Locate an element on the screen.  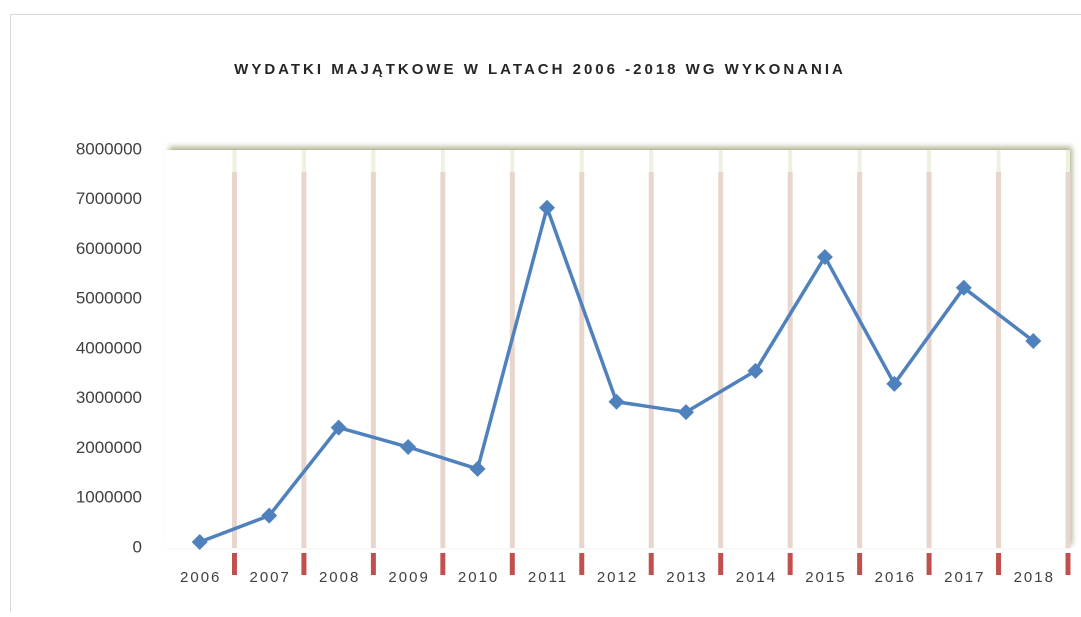
x-tick-label: 2015 is located at coordinates (825, 577).